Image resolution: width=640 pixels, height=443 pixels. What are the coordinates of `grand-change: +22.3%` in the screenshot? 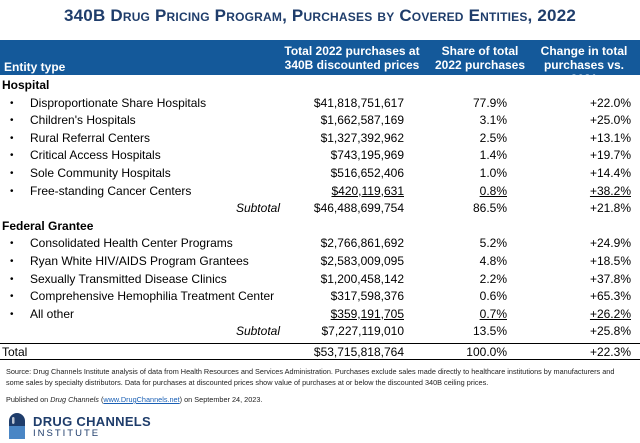 It's located at (610, 351).